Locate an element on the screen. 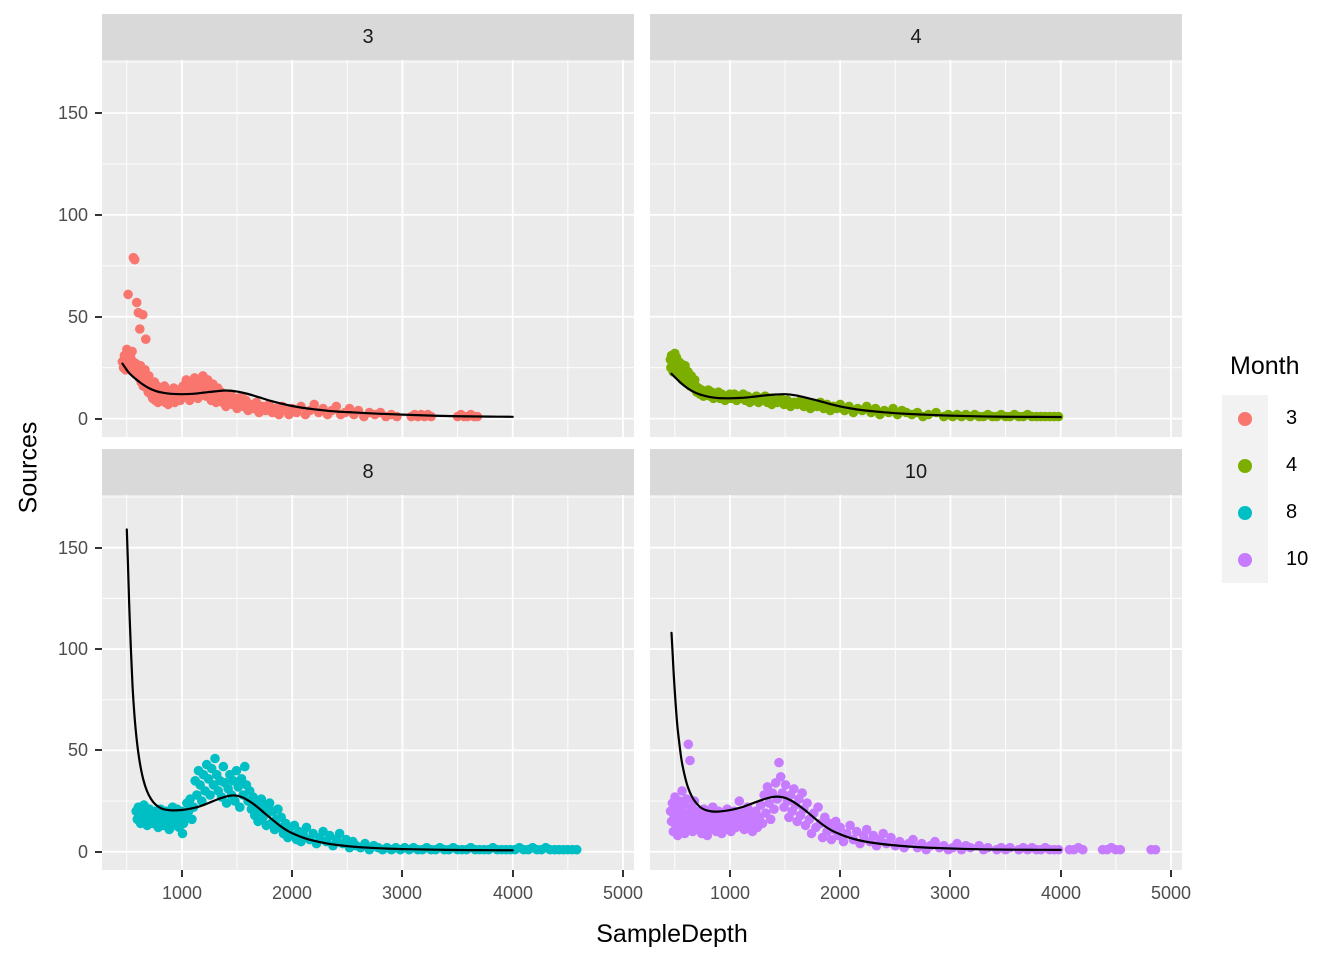  legend-item: 10 is located at coordinates (1265, 559).